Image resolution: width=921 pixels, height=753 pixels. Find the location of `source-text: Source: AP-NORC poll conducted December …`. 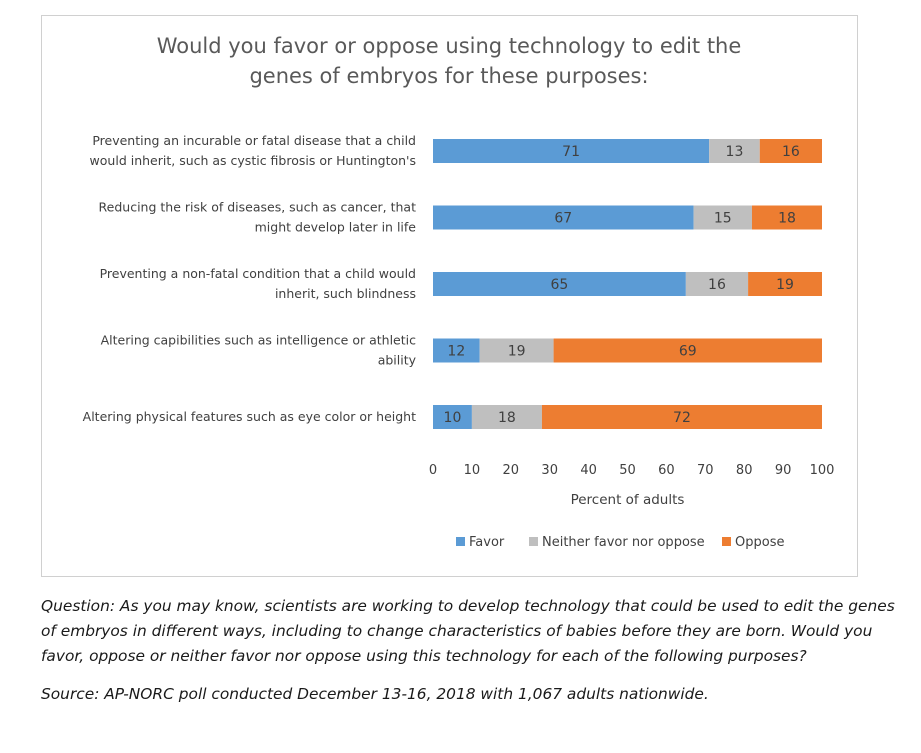

source-text: Source: AP-NORC poll conducted December … is located at coordinates (375, 694).